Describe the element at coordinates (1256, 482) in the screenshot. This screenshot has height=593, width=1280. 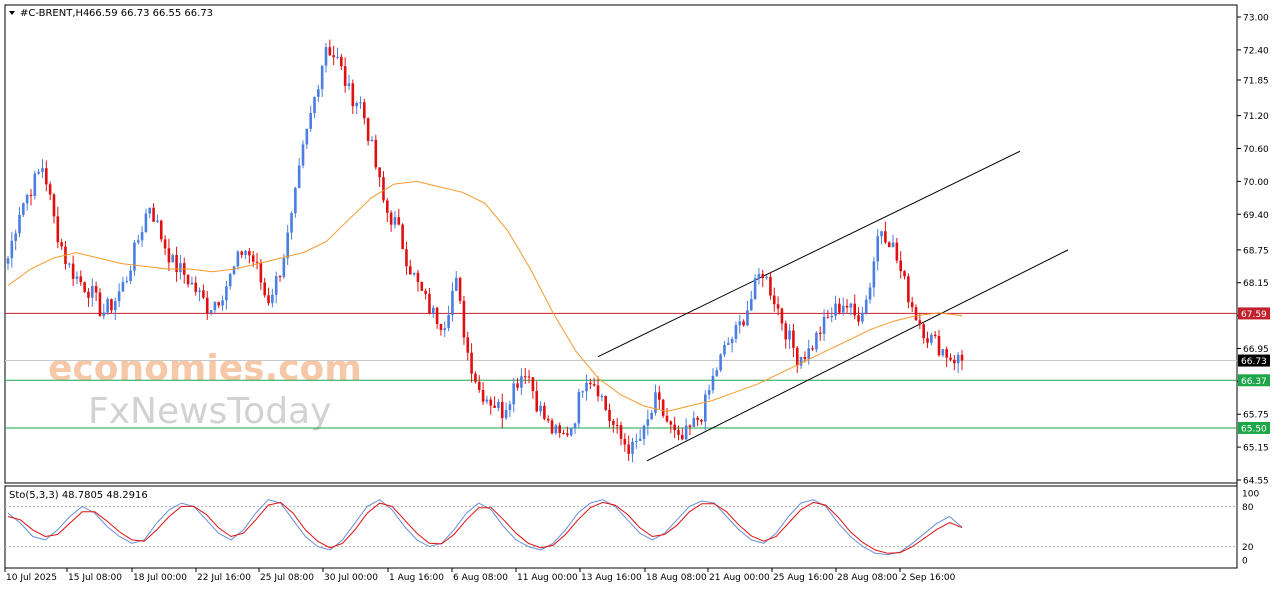
I see `price-tick-label: 64.55` at that location.